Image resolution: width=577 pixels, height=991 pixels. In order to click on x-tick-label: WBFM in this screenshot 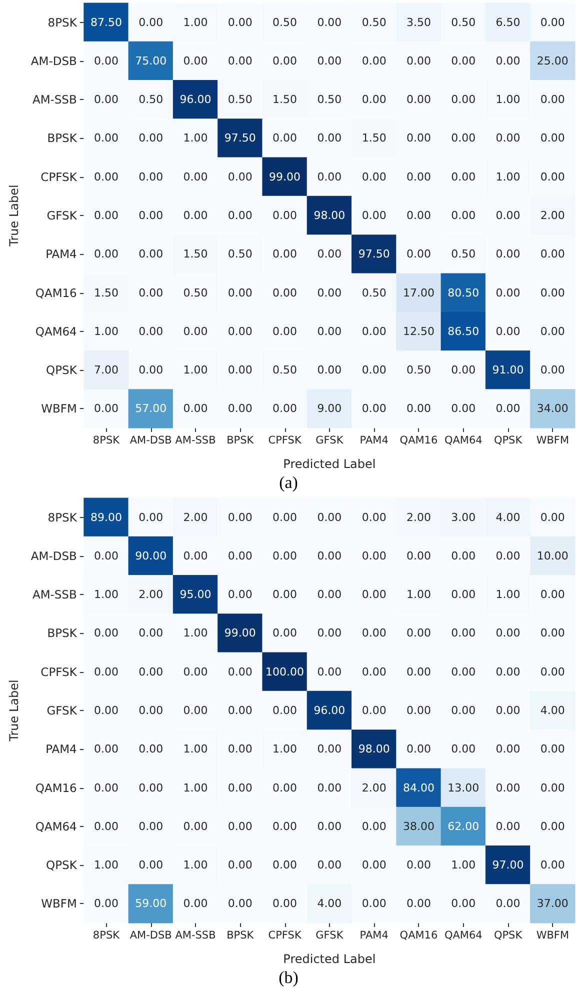, I will do `click(553, 440)`.